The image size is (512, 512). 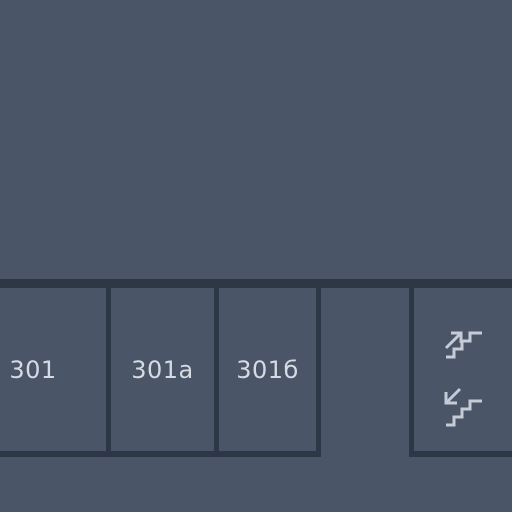 What do you see at coordinates (464, 339) in the screenshot?
I see `stairs-up-icon` at bounding box center [464, 339].